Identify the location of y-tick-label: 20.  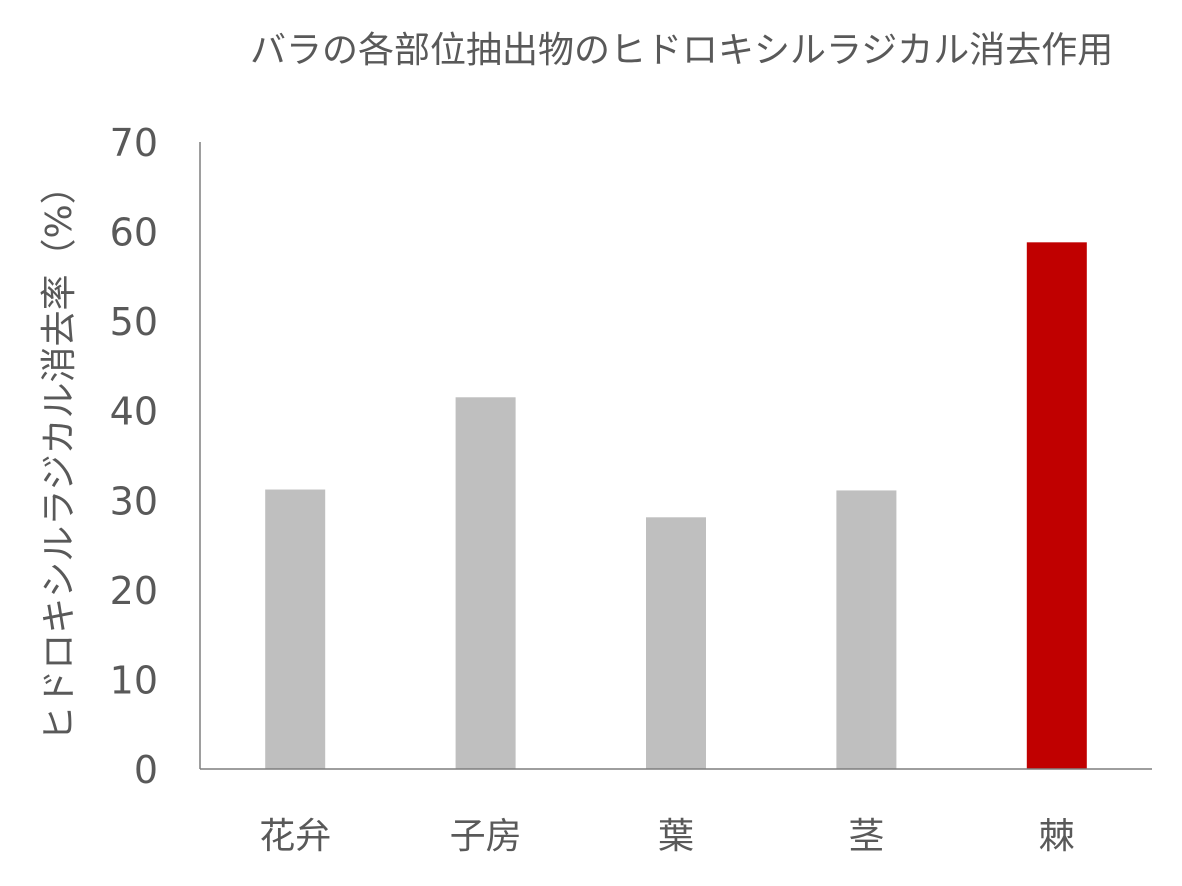
(134, 591).